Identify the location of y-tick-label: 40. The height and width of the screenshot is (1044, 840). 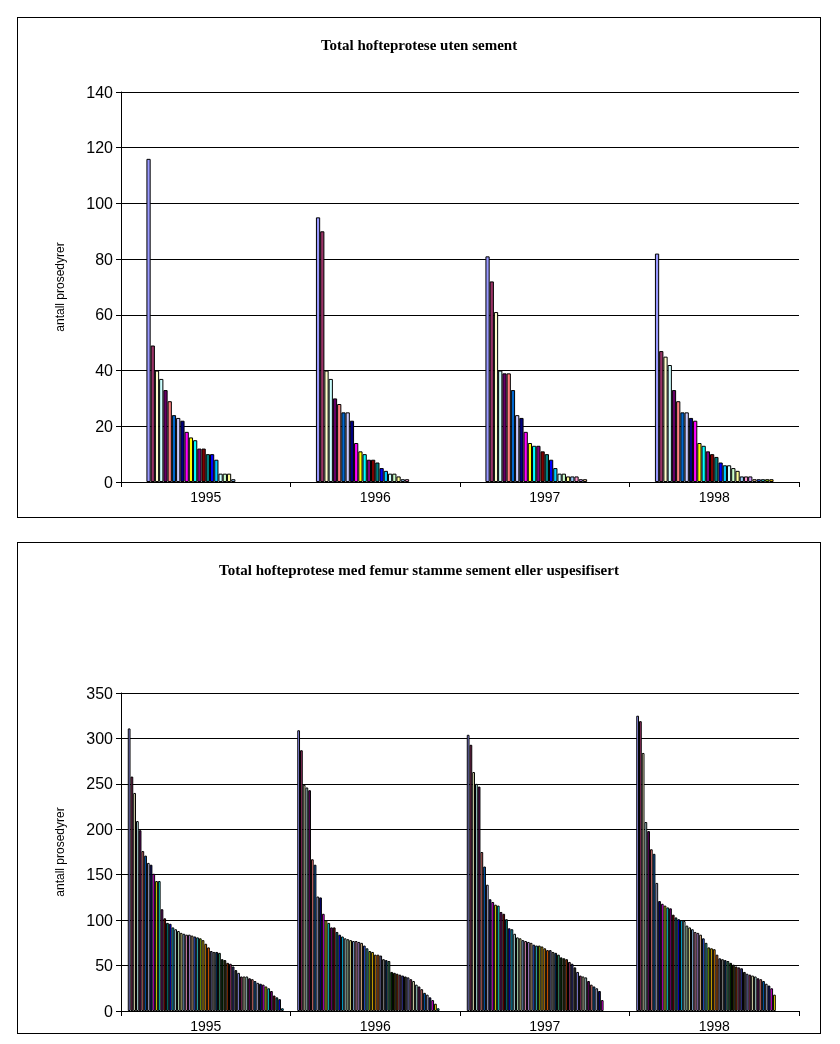
(104, 371).